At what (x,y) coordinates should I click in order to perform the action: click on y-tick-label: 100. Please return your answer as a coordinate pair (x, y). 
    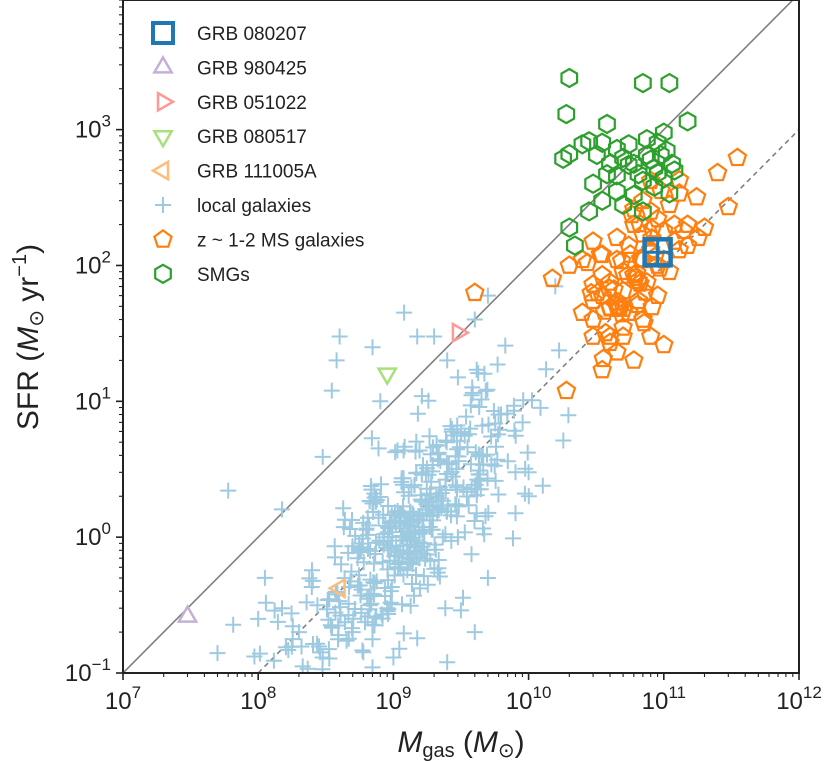
    Looking at the image, I should click on (93, 535).